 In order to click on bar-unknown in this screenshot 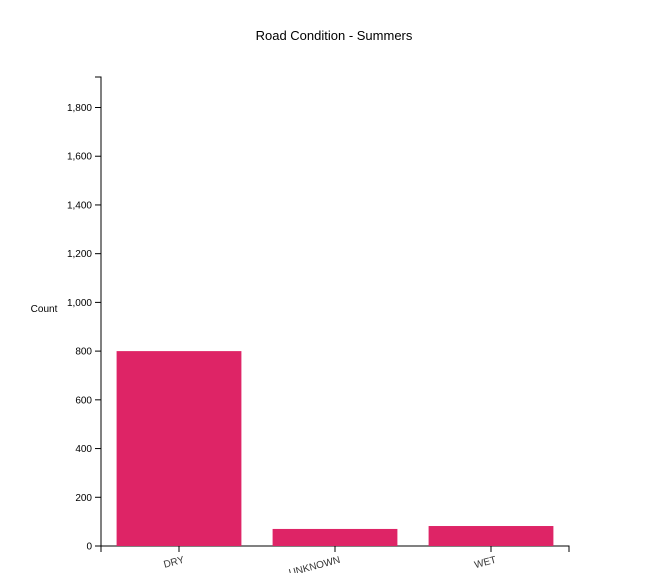, I will do `click(335, 537)`.